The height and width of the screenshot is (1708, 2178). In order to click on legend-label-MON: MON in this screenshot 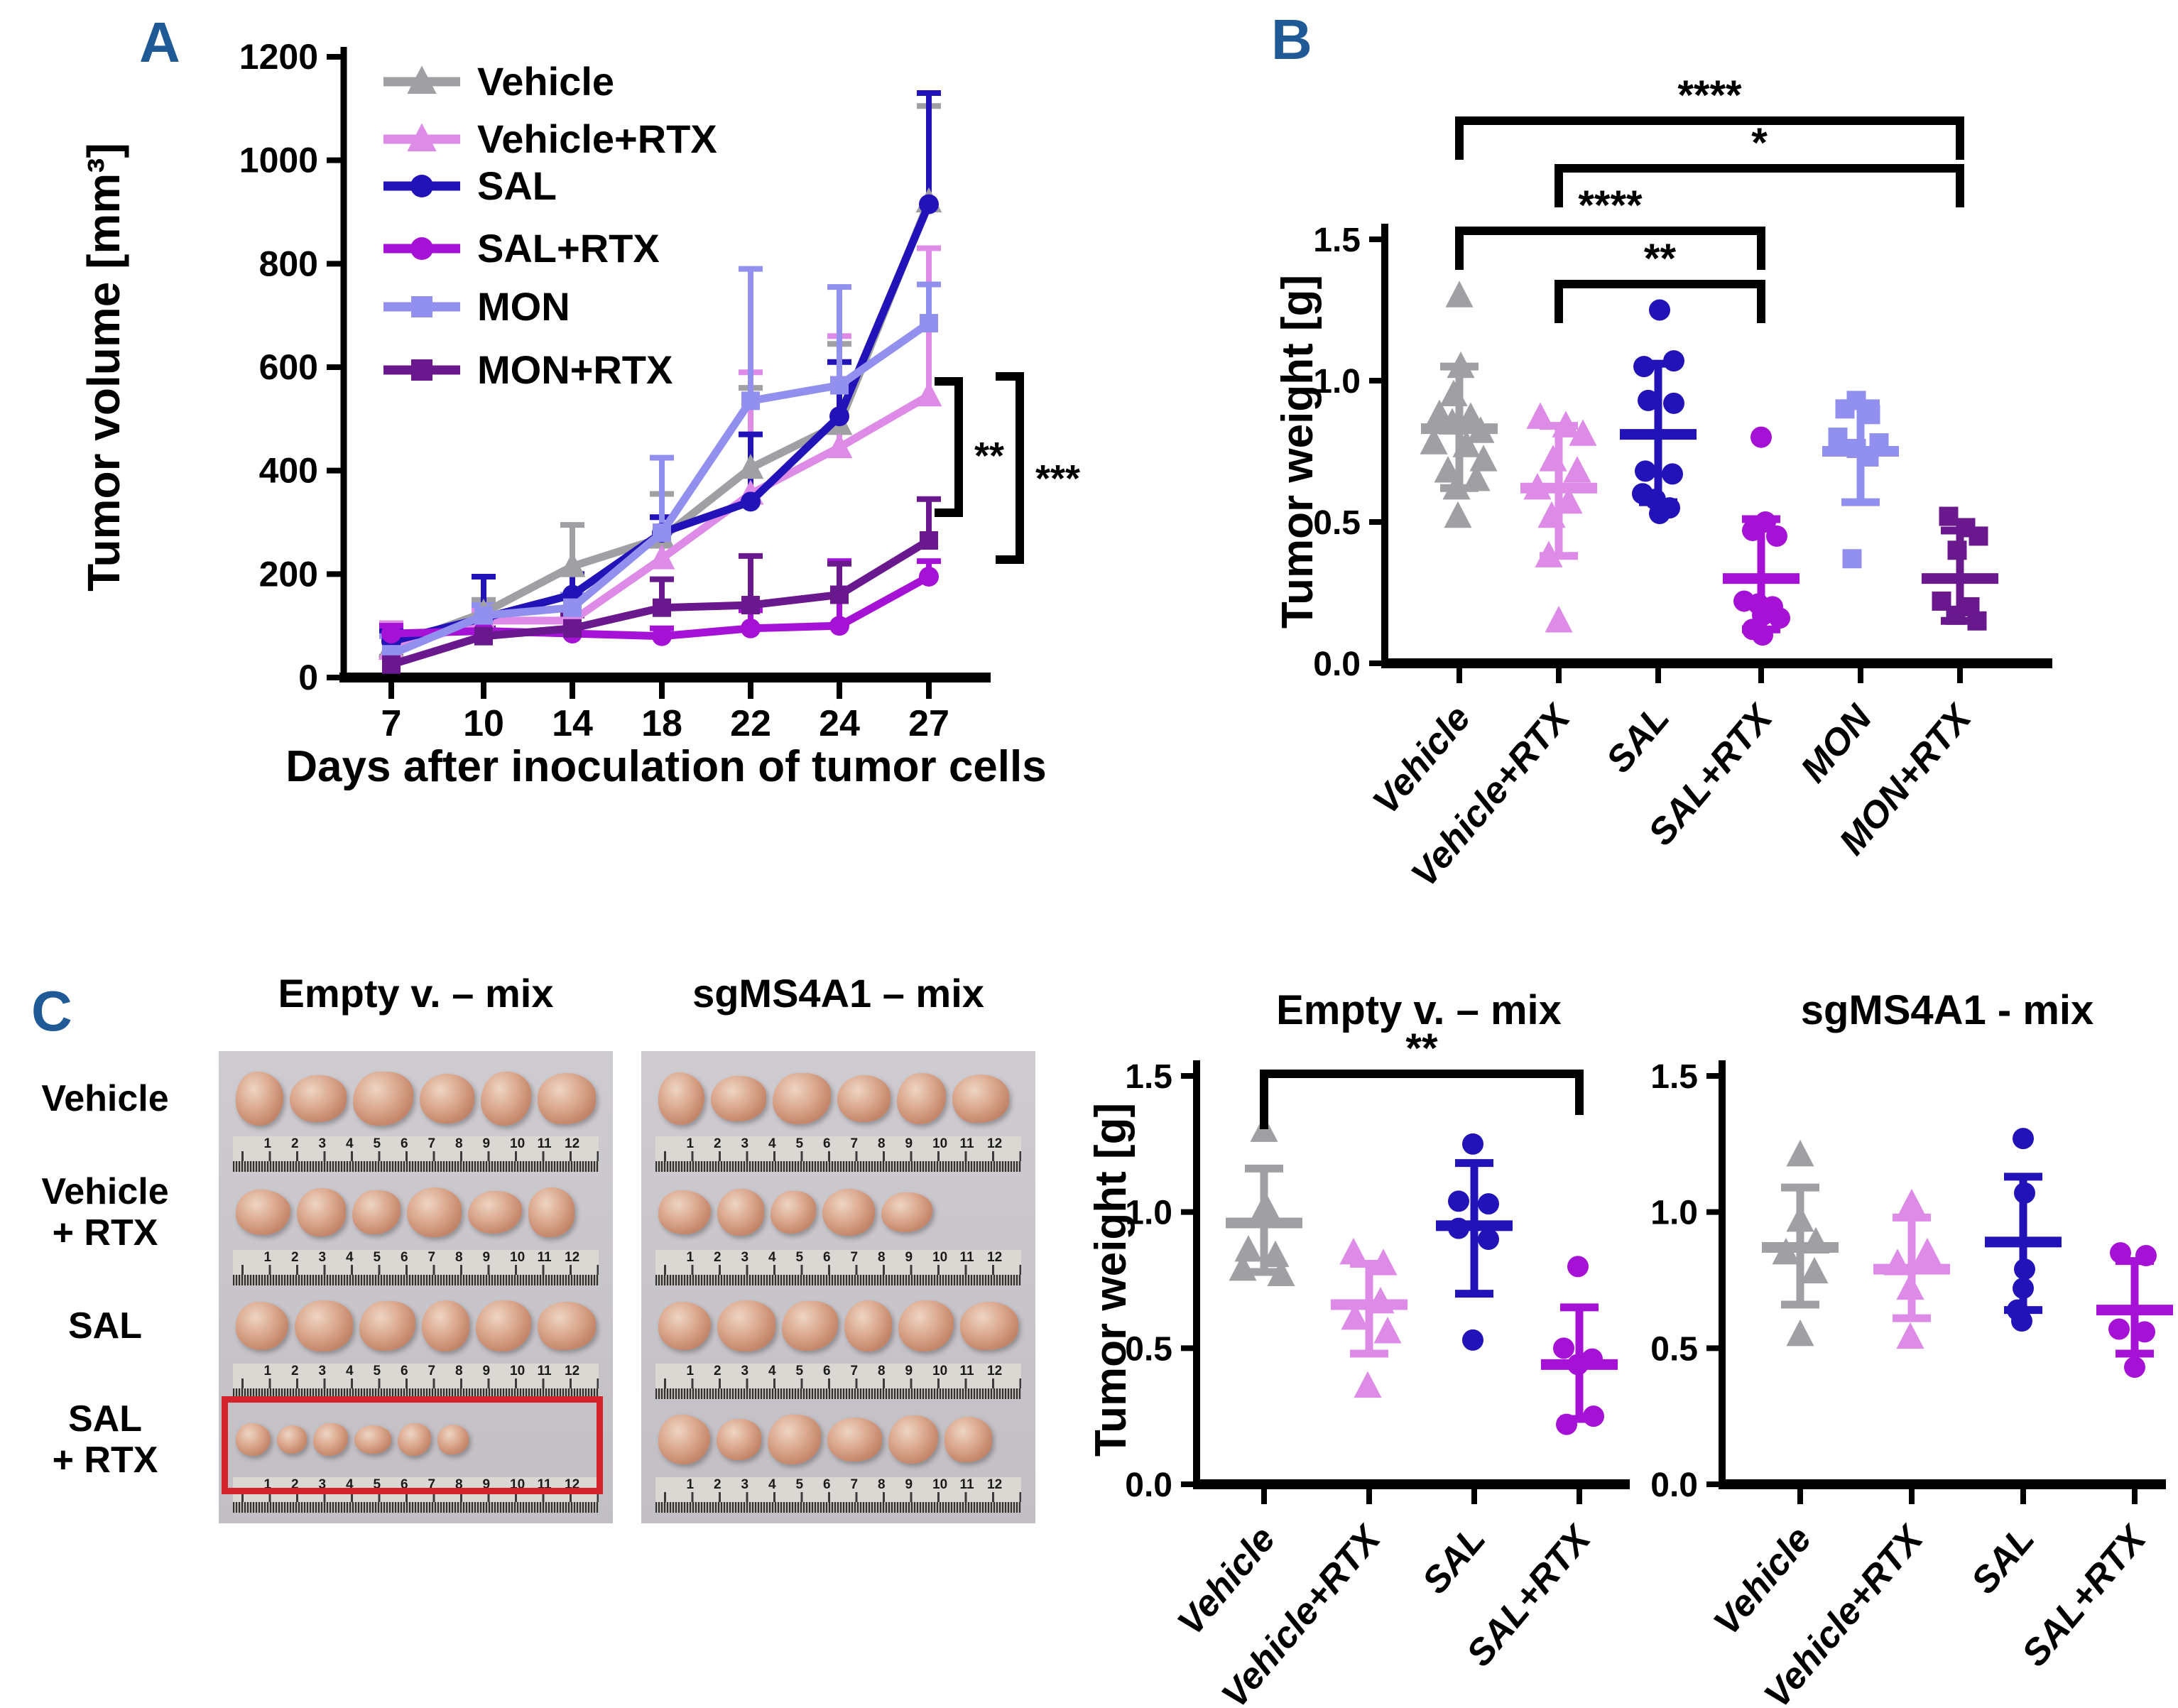, I will do `click(523, 306)`.